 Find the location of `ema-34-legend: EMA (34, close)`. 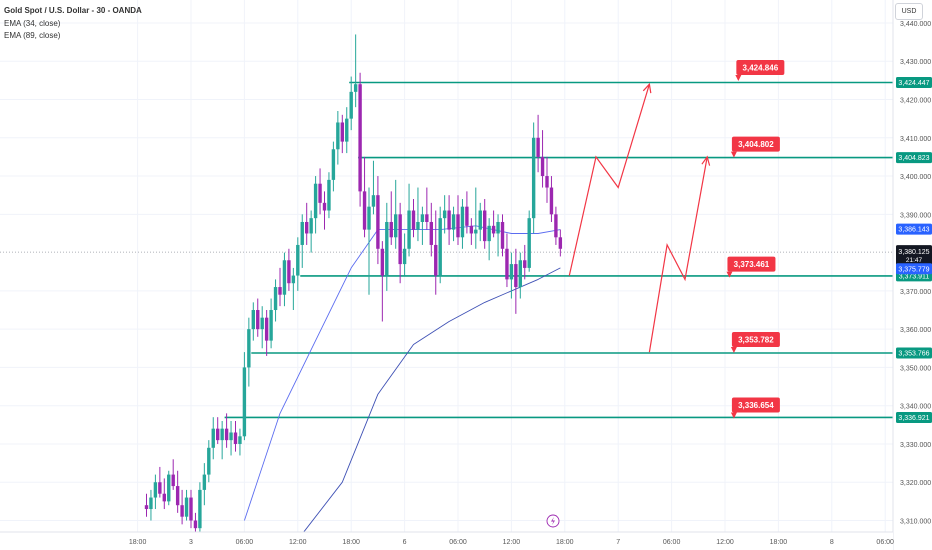

ema-34-legend: EMA (34, close) is located at coordinates (32, 23).